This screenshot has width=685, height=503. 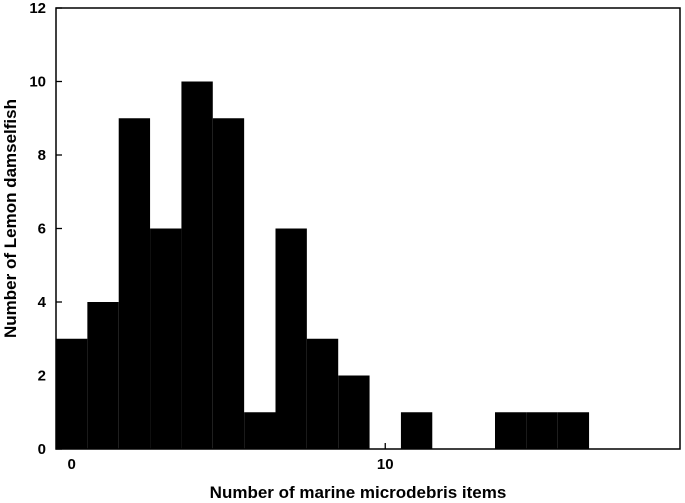 I want to click on y-tick-label: 4, so click(x=42, y=302).